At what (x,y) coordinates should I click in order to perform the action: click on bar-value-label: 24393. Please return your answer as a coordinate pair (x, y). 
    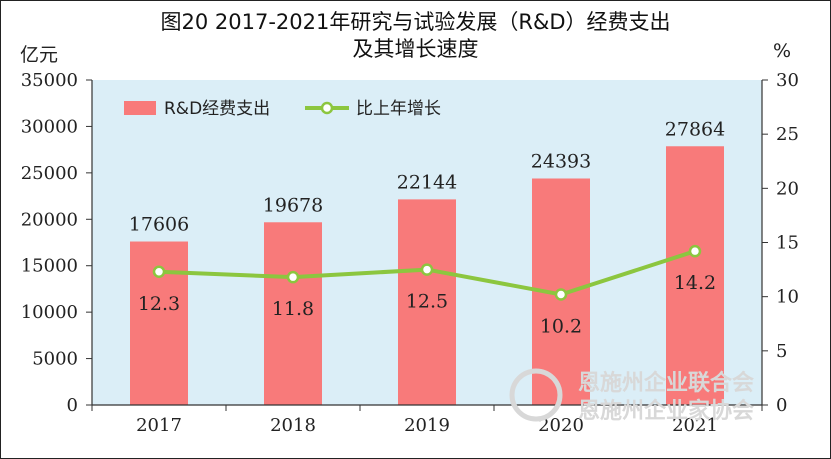
    Looking at the image, I should click on (561, 161).